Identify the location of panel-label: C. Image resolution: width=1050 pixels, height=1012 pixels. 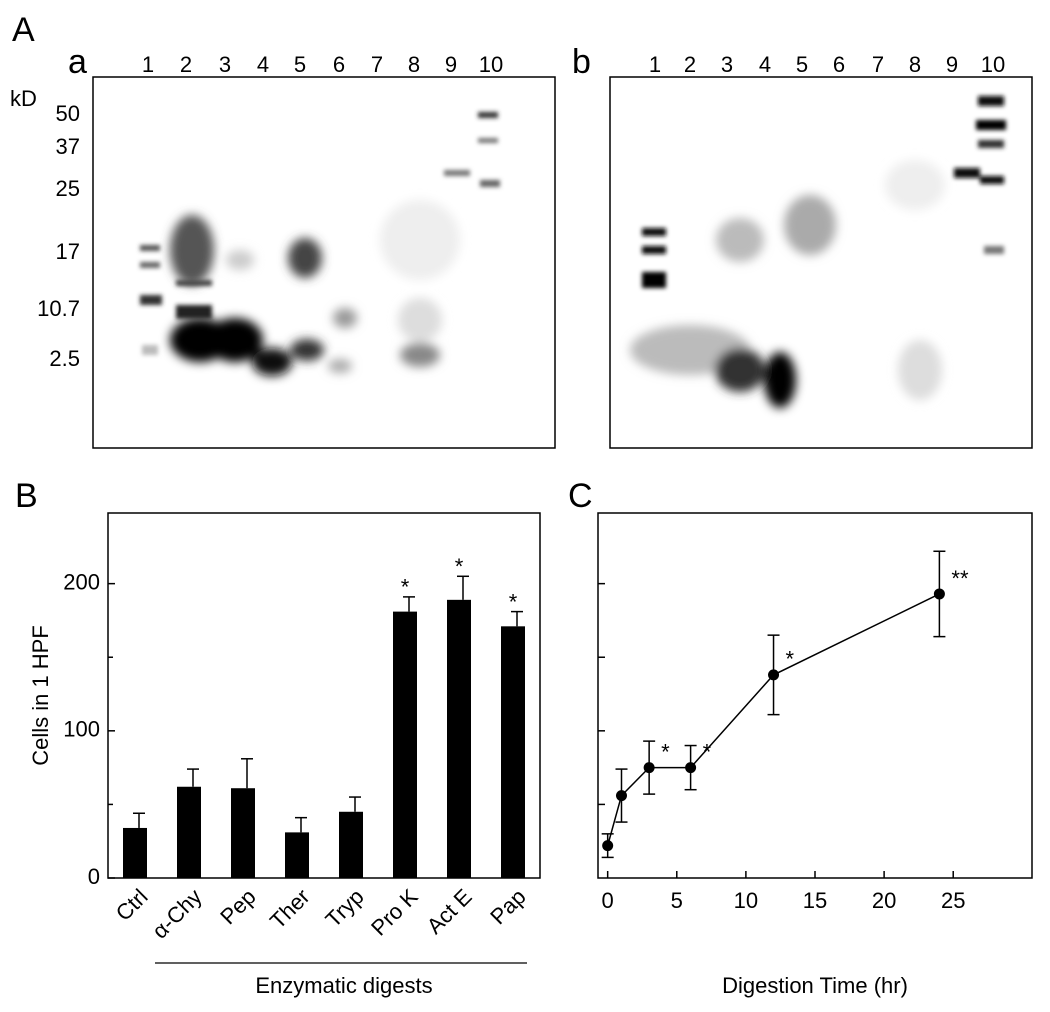
(580, 496).